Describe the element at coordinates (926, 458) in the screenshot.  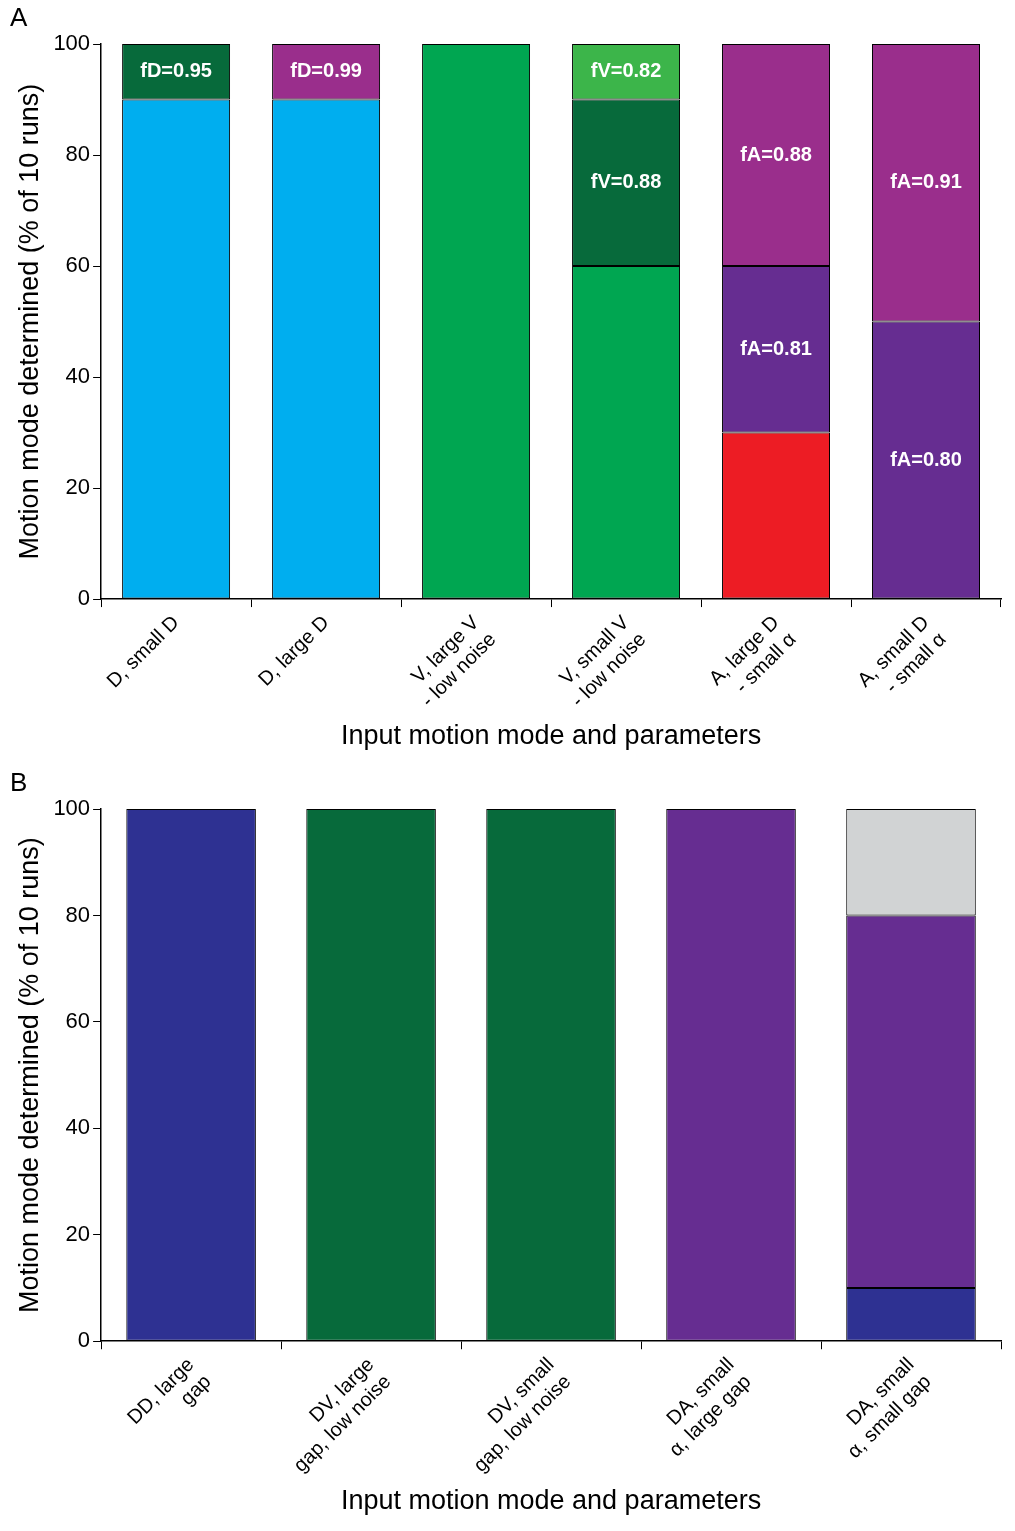
I see `annotation: fA=0.80` at that location.